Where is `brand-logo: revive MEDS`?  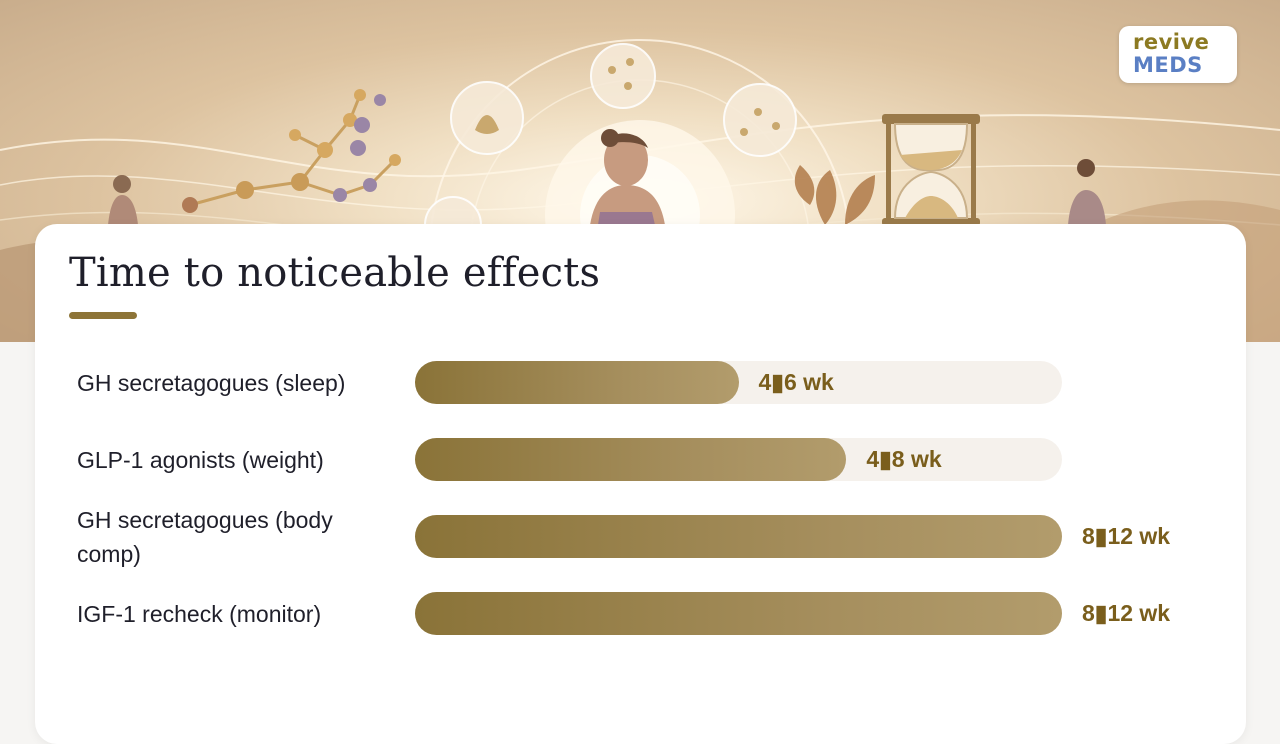 brand-logo: revive MEDS is located at coordinates (1178, 54).